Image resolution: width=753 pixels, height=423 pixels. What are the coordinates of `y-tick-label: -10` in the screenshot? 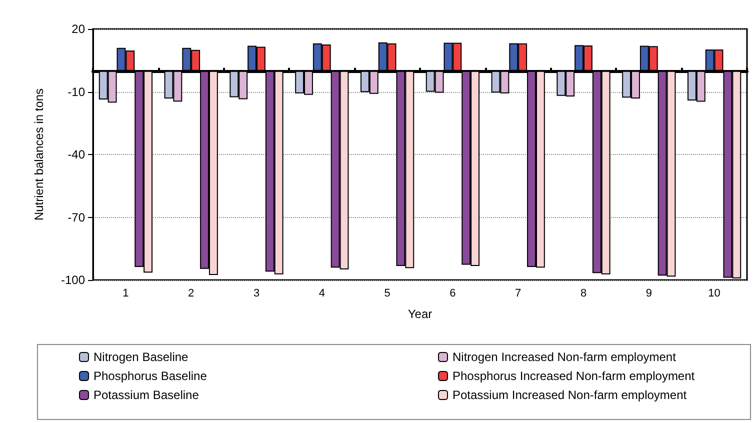 It's located at (77, 91).